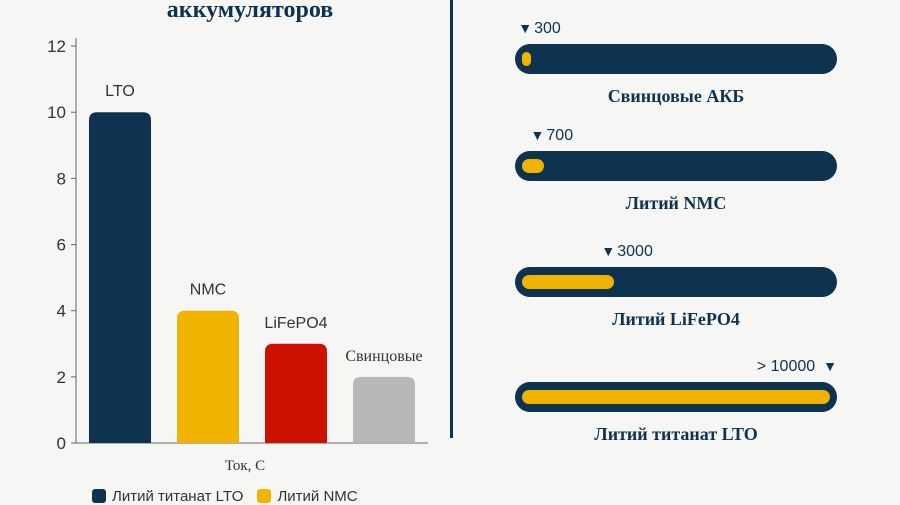 The height and width of the screenshot is (505, 900). What do you see at coordinates (451, 219) in the screenshot?
I see `panel-divider` at bounding box center [451, 219].